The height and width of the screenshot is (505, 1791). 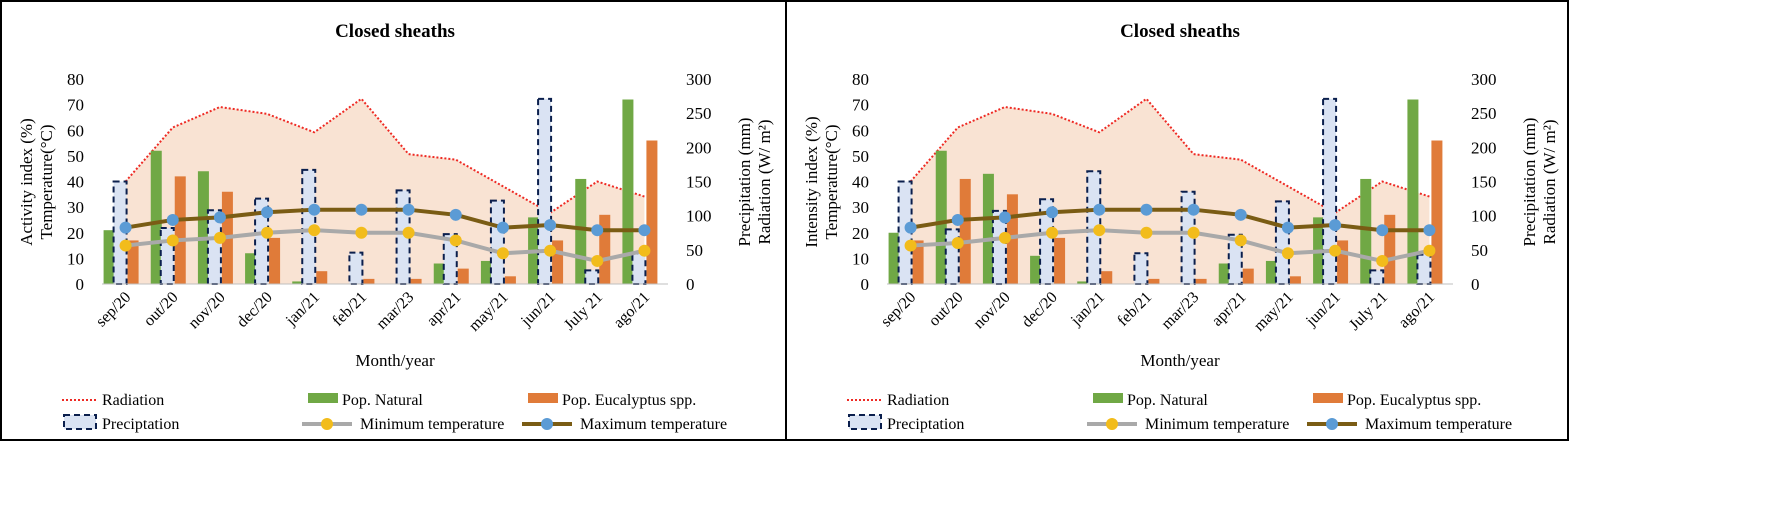 I want to click on y2-tick-label: 250, so click(x=1484, y=113).